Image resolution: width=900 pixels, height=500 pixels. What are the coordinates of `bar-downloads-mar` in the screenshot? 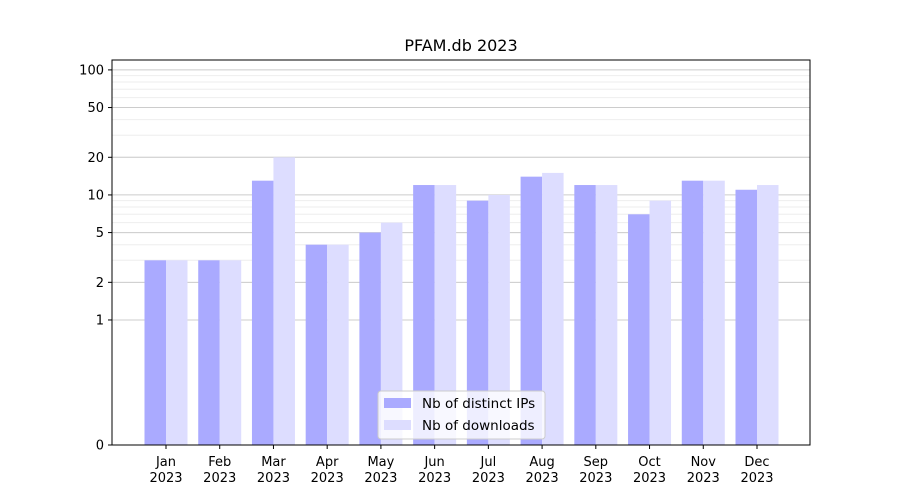 It's located at (284, 301).